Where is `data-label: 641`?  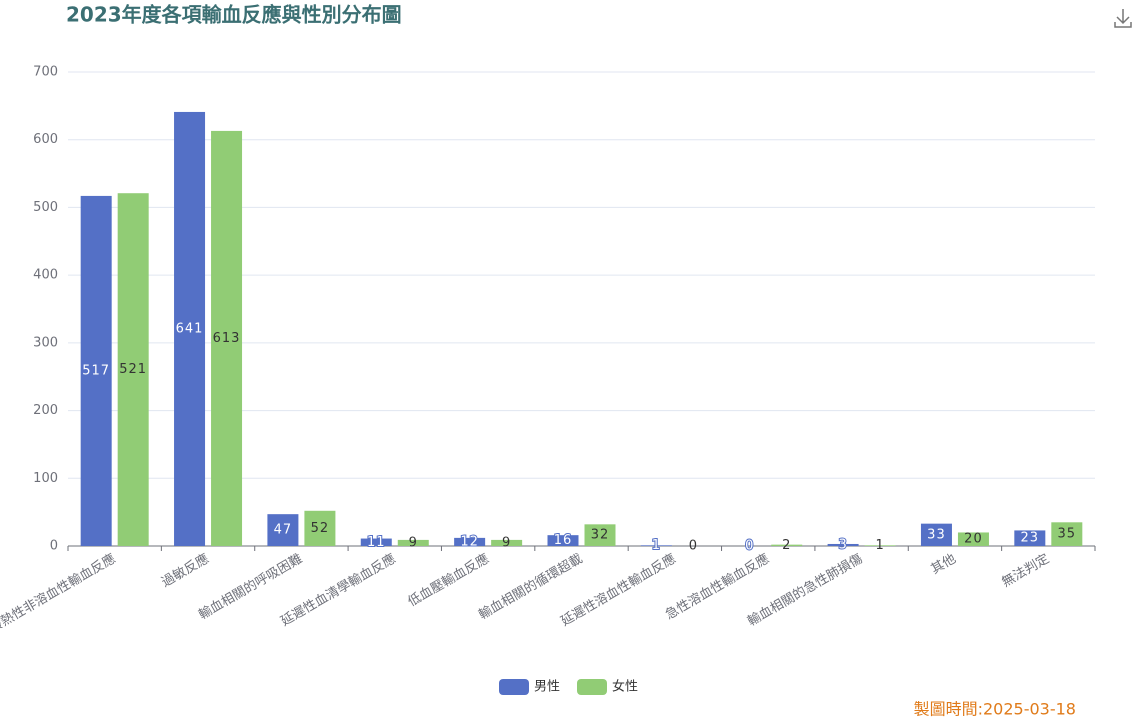
data-label: 641 is located at coordinates (190, 328).